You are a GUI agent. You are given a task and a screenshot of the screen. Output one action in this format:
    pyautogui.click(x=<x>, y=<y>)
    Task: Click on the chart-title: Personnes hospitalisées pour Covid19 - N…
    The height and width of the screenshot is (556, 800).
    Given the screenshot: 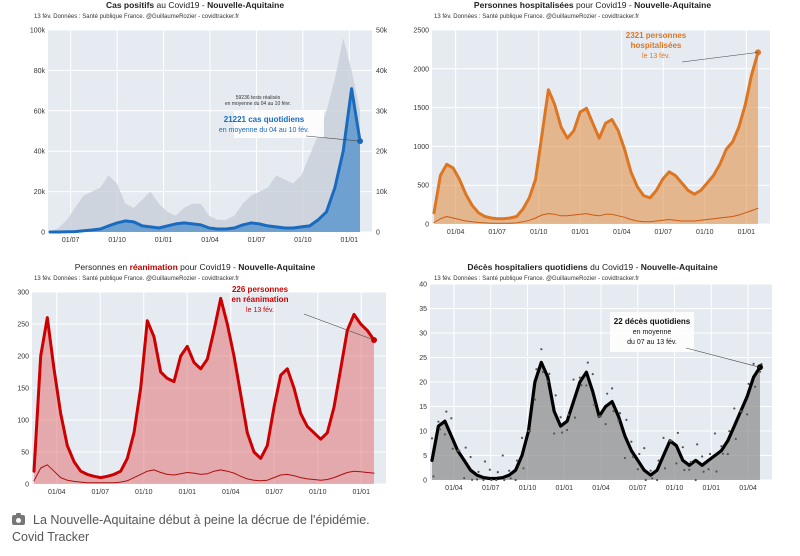 What is the action you would take?
    pyautogui.click(x=592, y=5)
    